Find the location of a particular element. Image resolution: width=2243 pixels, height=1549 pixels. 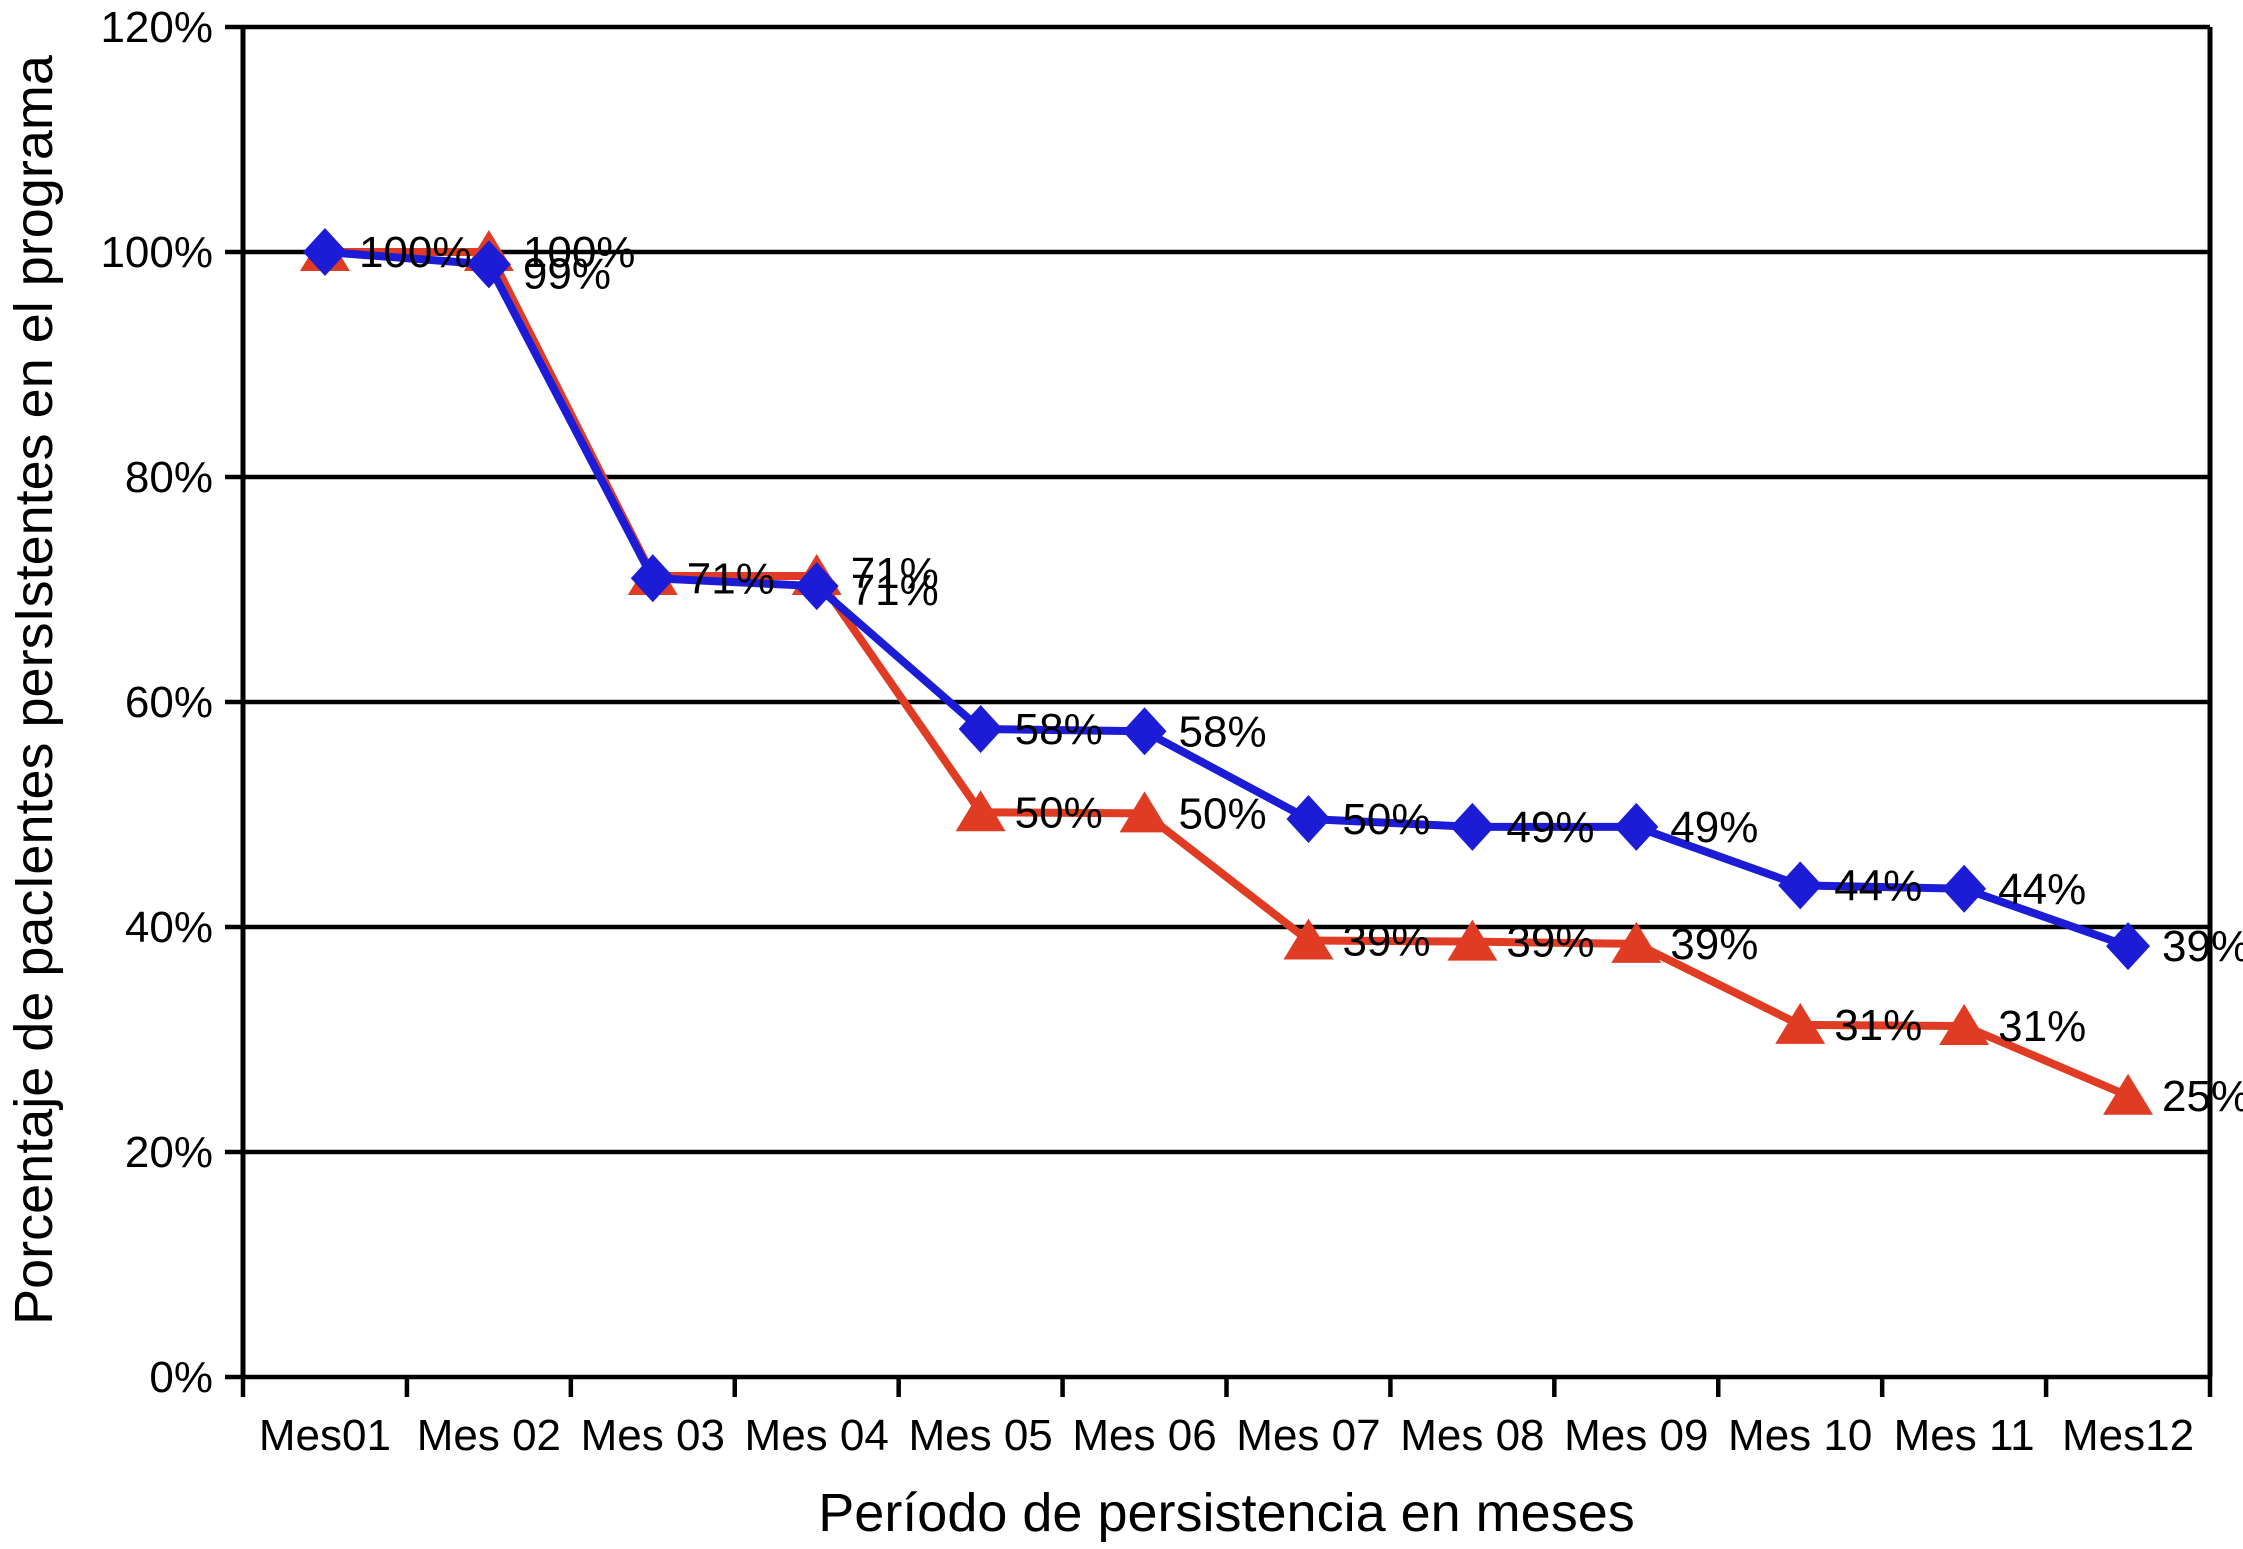

x-tick-label: Mes12 is located at coordinates (2128, 1435).